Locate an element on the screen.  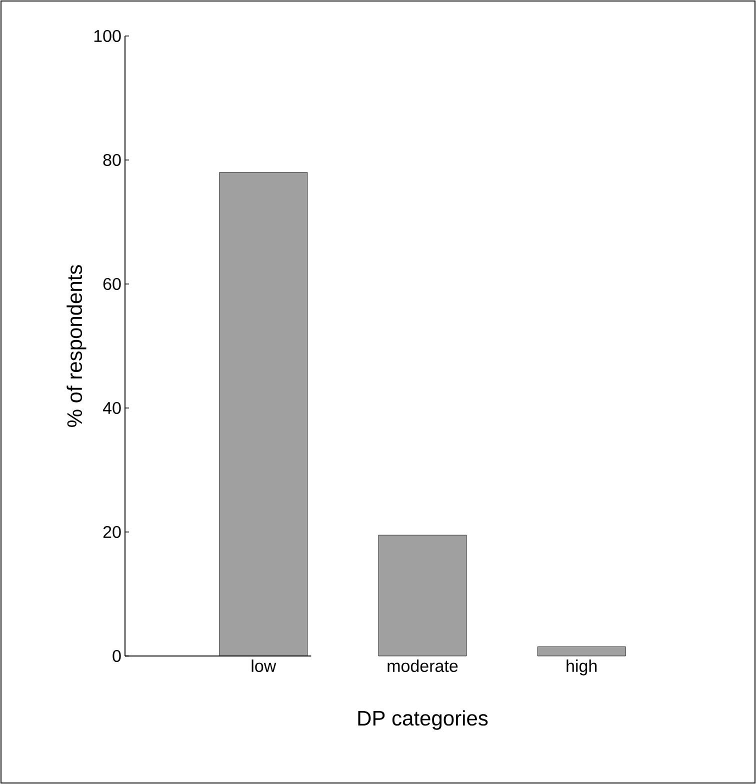
y-tick-label: 60 is located at coordinates (112, 284).